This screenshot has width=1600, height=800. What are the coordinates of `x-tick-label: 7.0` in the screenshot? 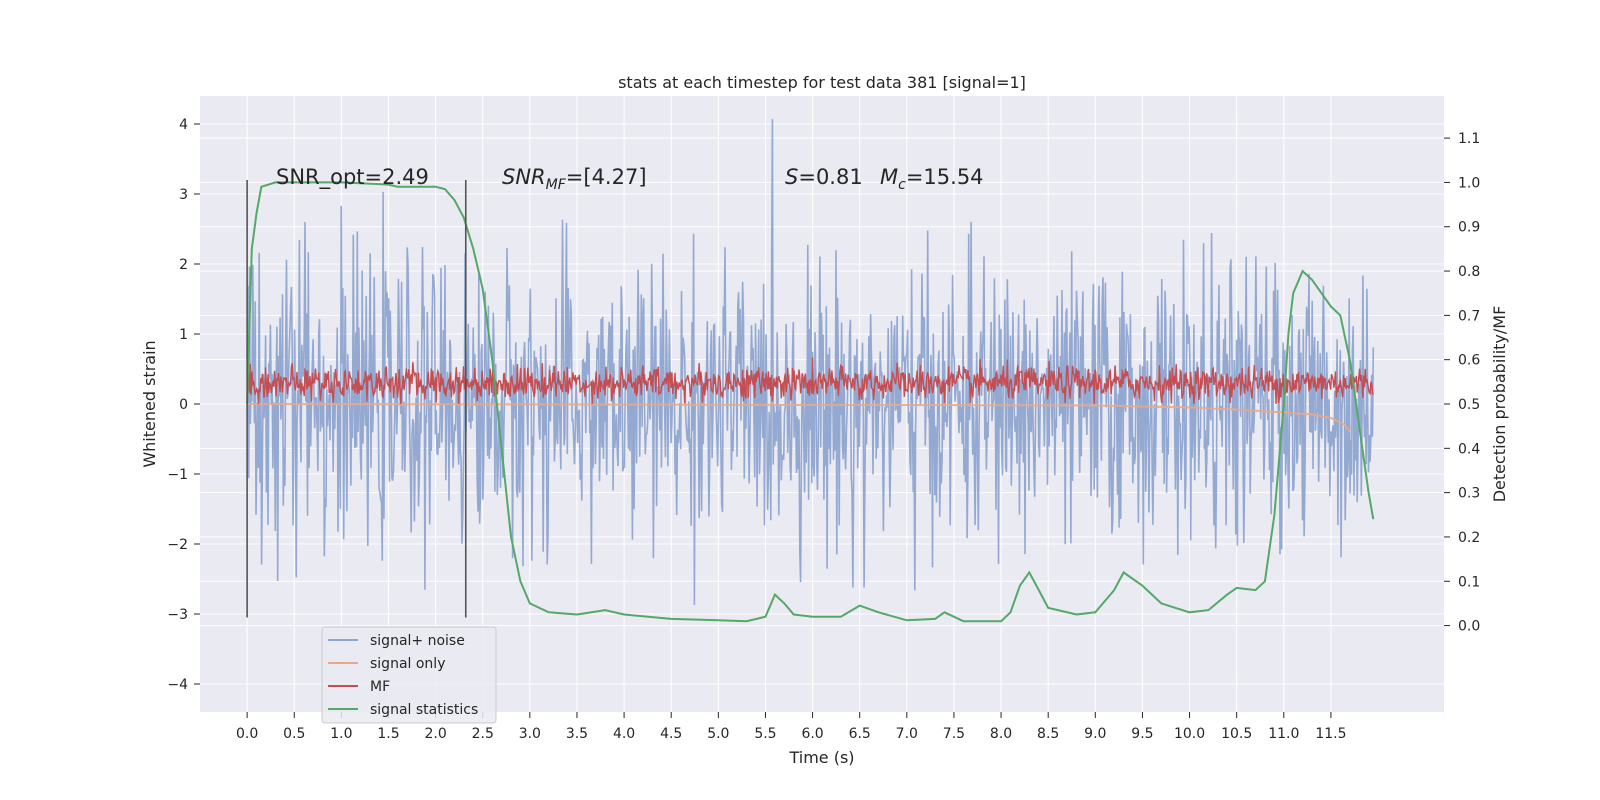 It's located at (907, 734).